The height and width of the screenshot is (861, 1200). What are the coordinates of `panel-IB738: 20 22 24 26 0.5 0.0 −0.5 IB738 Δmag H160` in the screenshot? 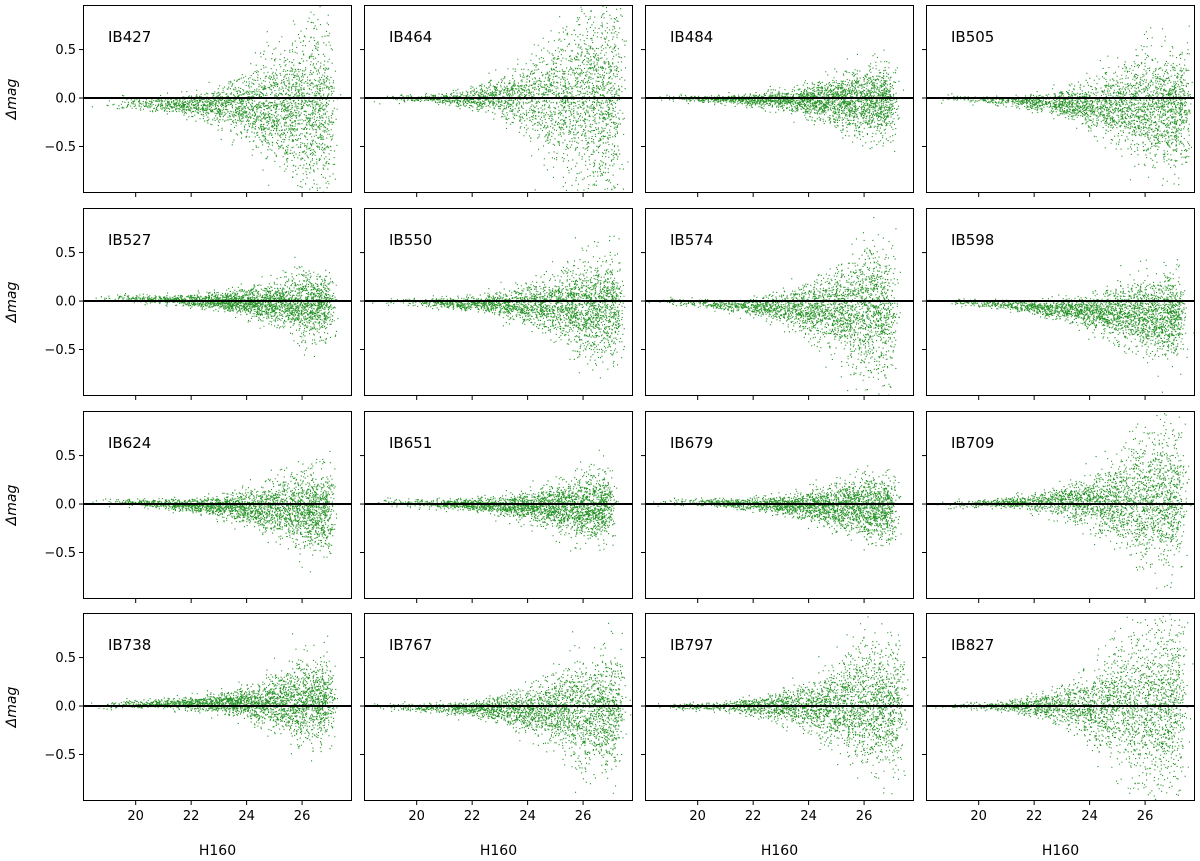 It's located at (178, 736).